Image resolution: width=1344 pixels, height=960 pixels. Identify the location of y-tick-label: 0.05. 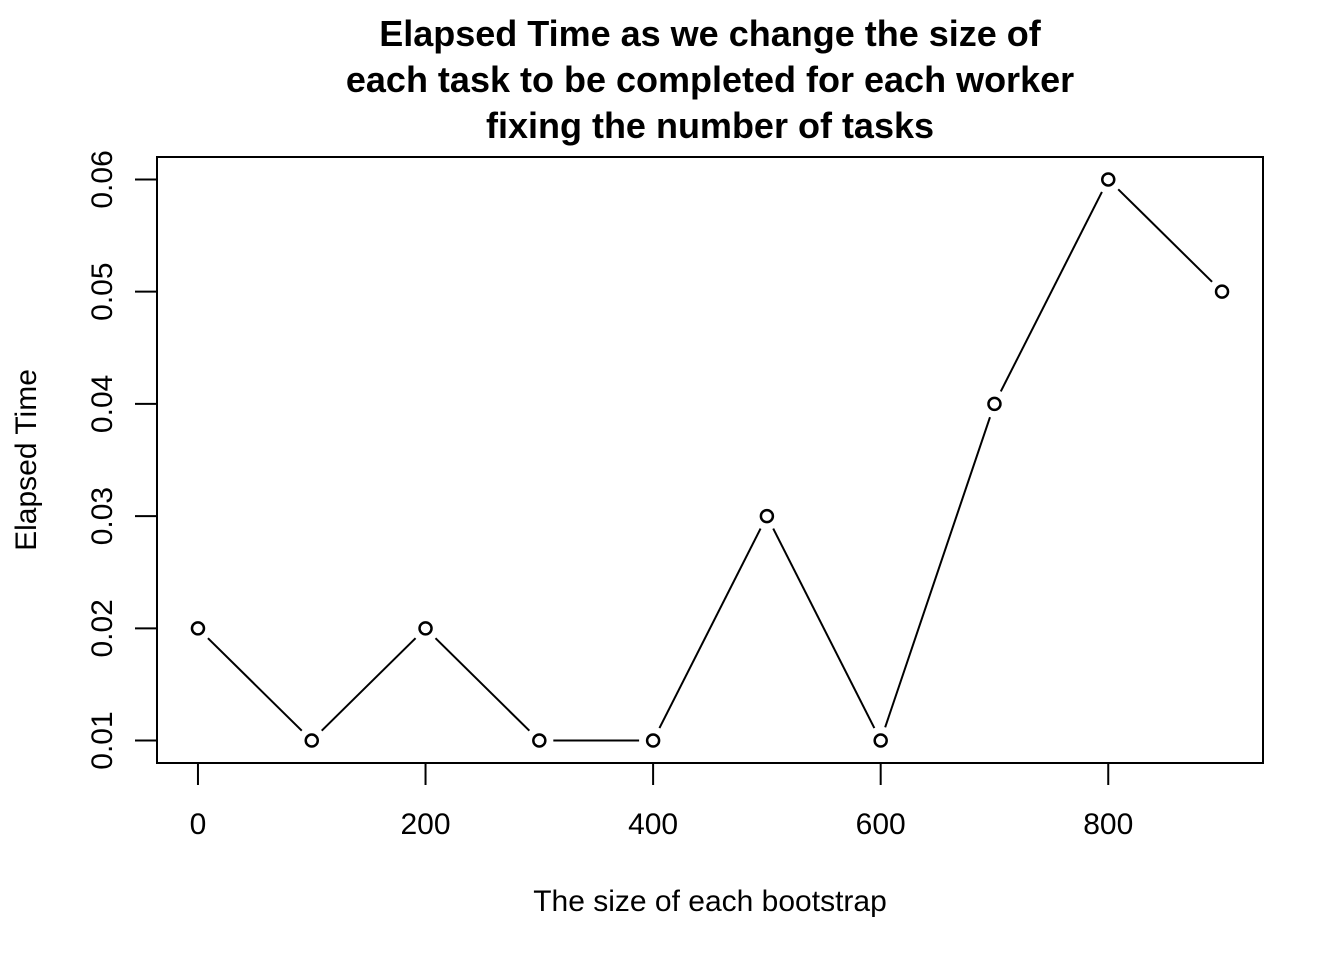
(102, 291).